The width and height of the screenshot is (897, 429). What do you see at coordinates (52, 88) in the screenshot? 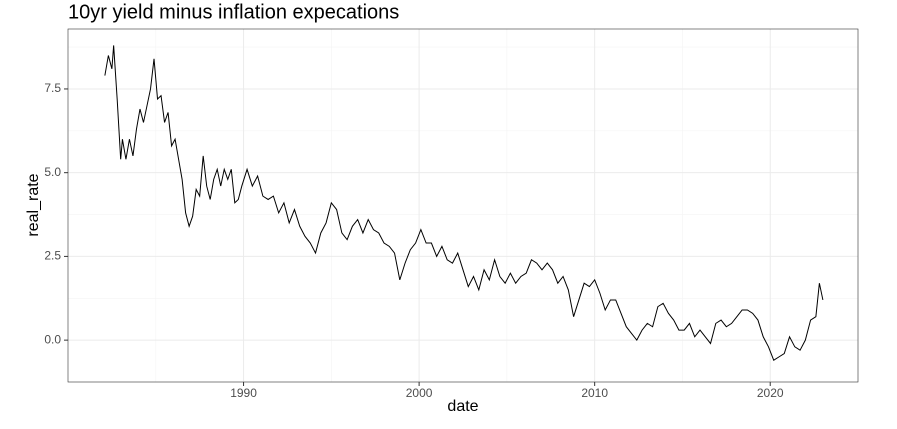
I see `y-tick-label: 7.5` at bounding box center [52, 88].